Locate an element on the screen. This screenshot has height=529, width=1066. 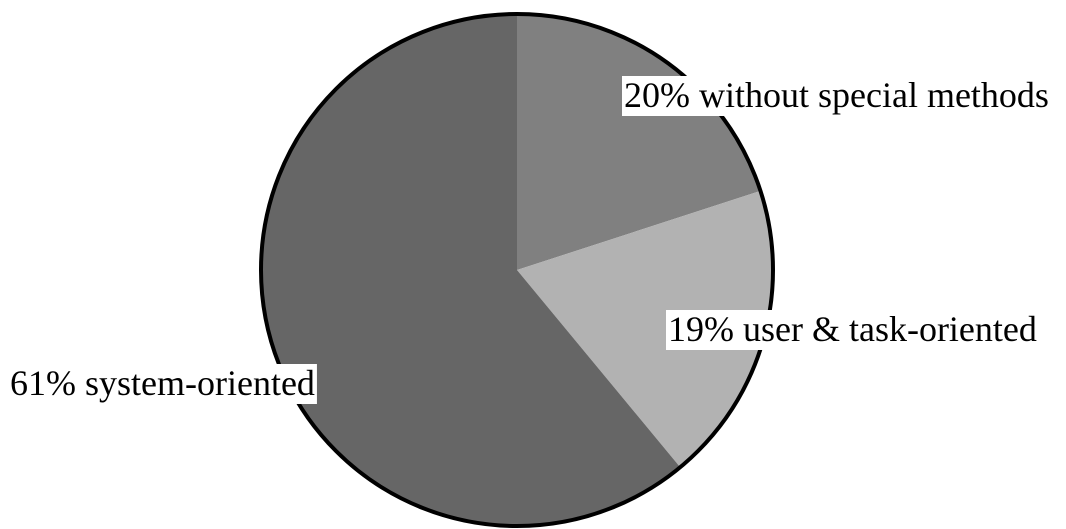
slice-label-2: 19% user & task-oriented is located at coordinates (852, 329).